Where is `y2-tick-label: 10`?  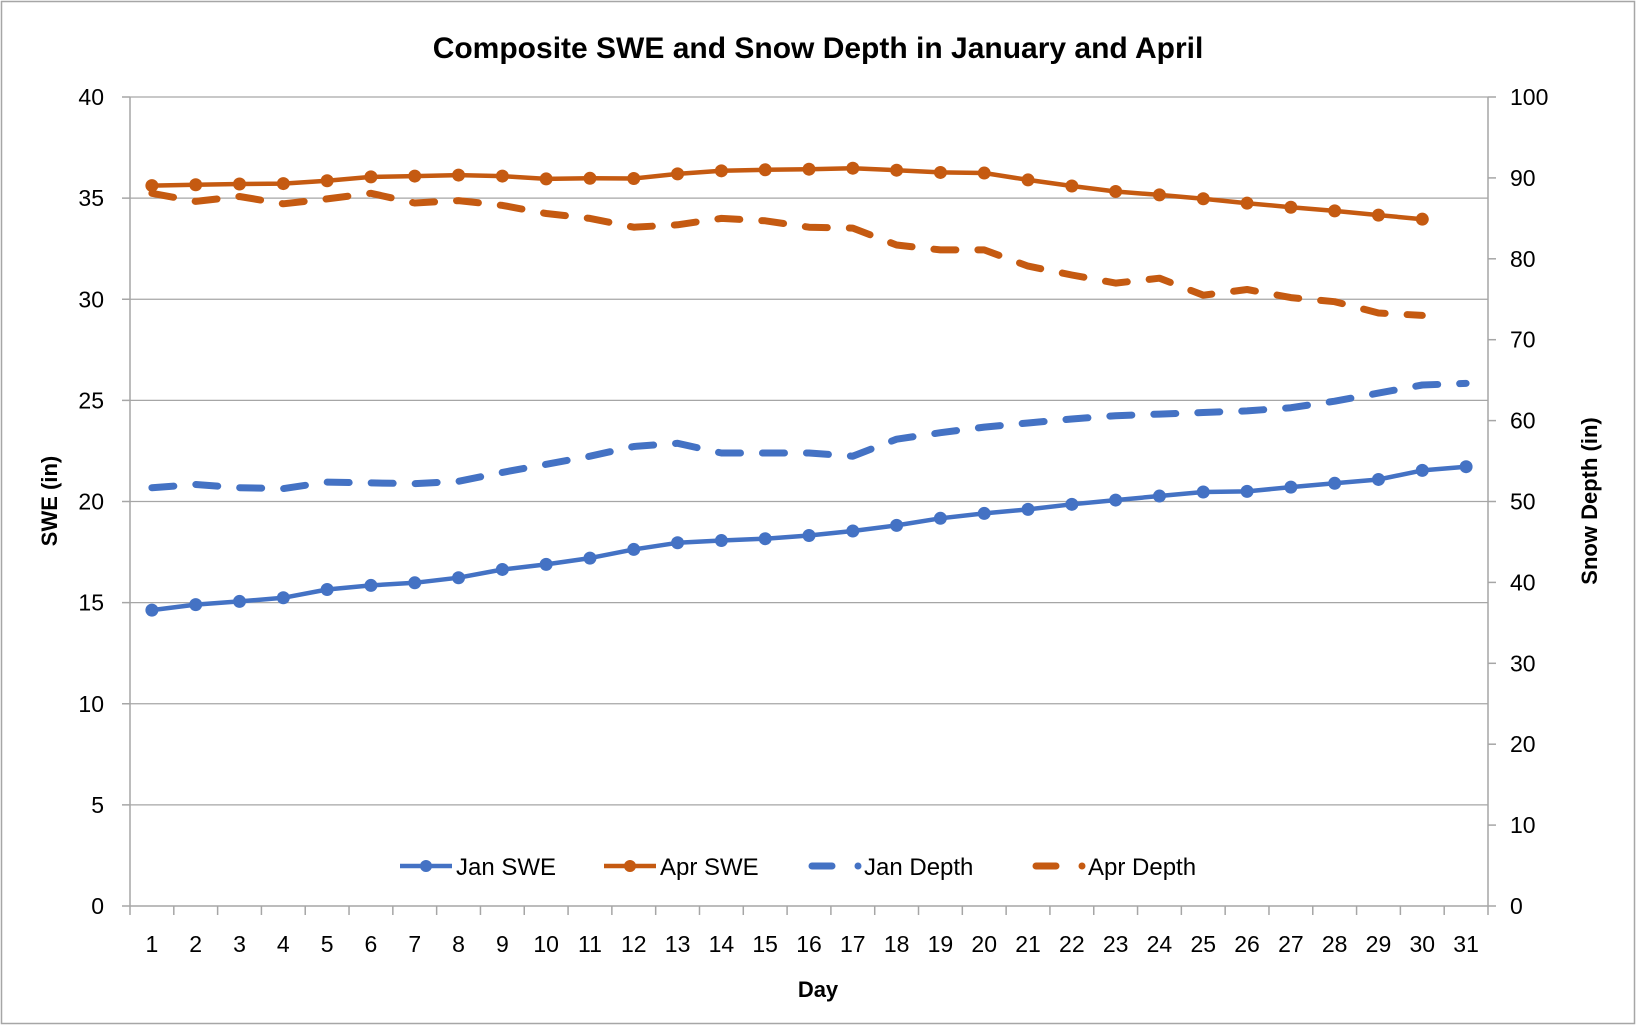
y2-tick-label: 10 is located at coordinates (1523, 825).